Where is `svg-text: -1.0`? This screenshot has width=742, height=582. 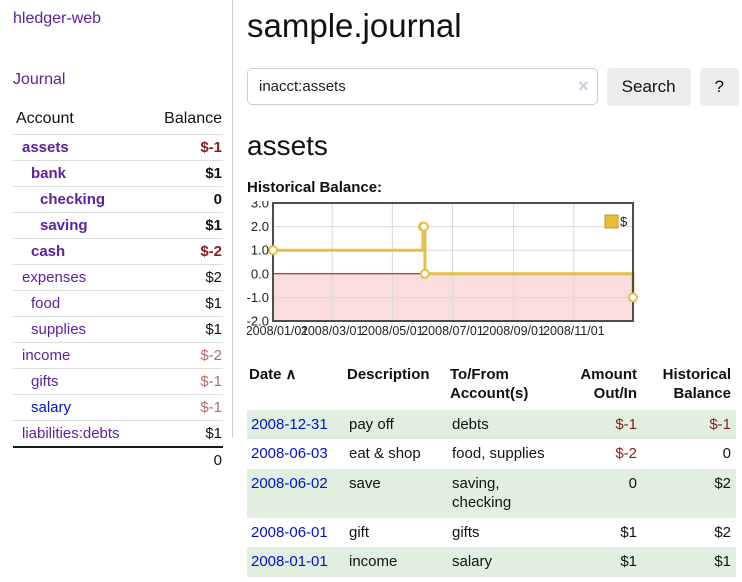
svg-text: -1.0 is located at coordinates (258, 297).